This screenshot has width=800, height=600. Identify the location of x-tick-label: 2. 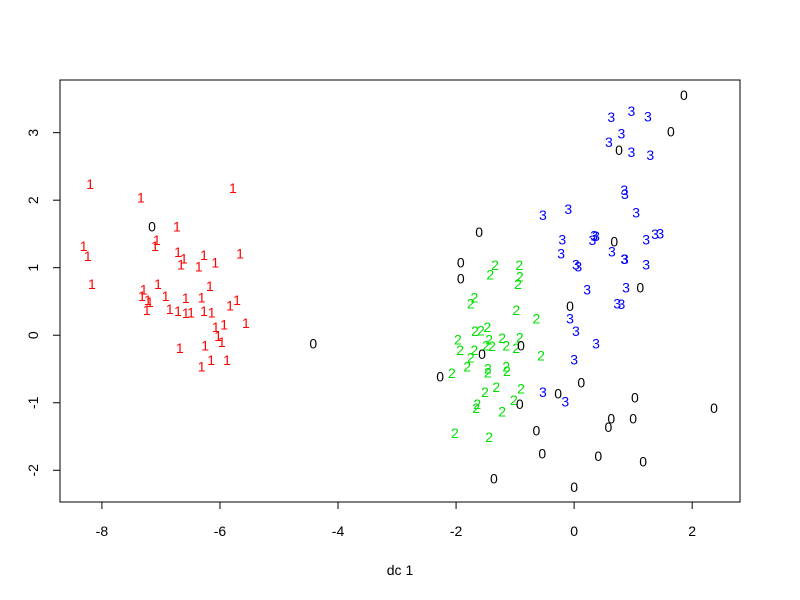
(692, 531).